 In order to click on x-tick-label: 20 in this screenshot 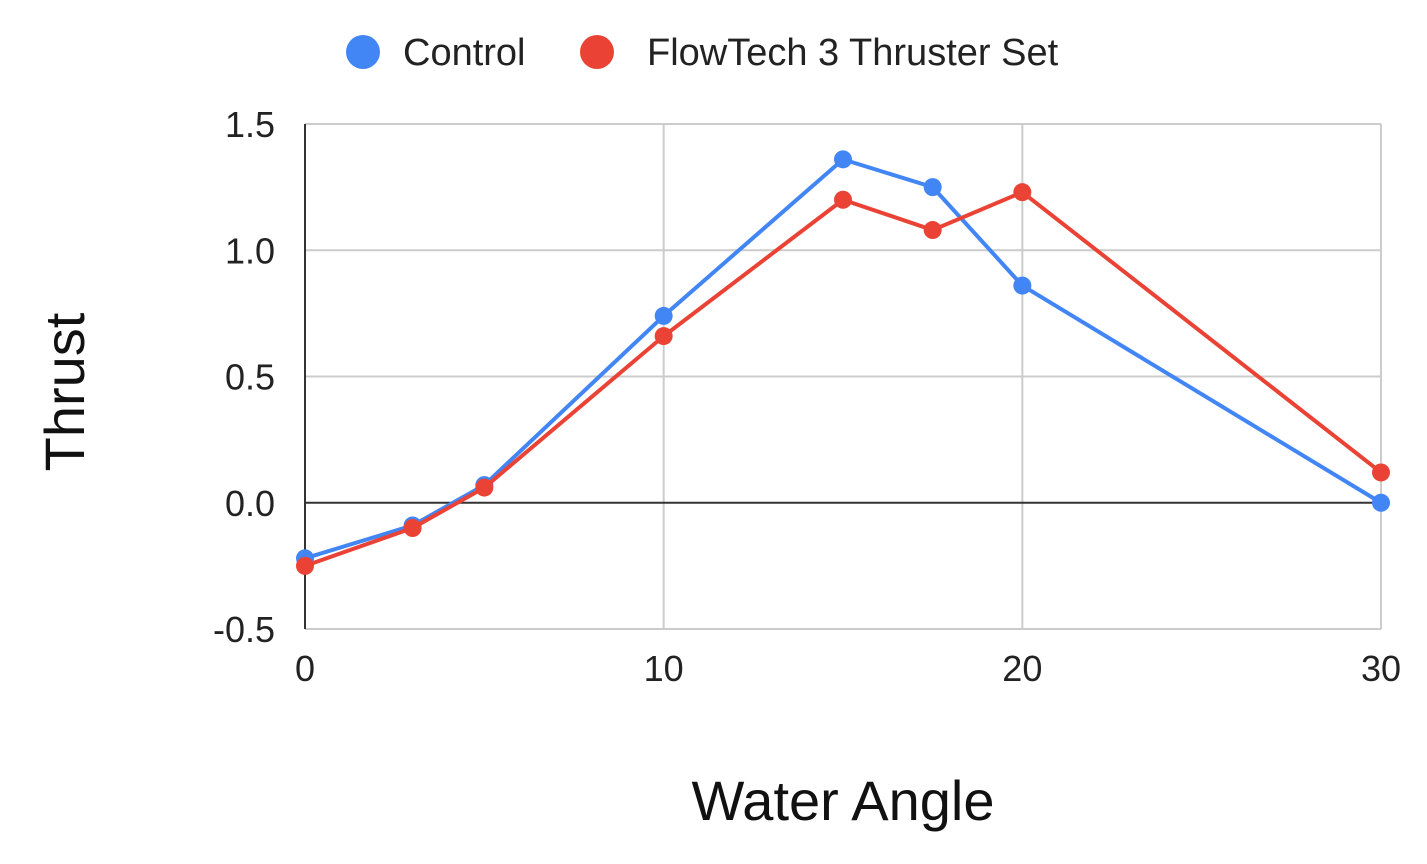, I will do `click(1022, 668)`.